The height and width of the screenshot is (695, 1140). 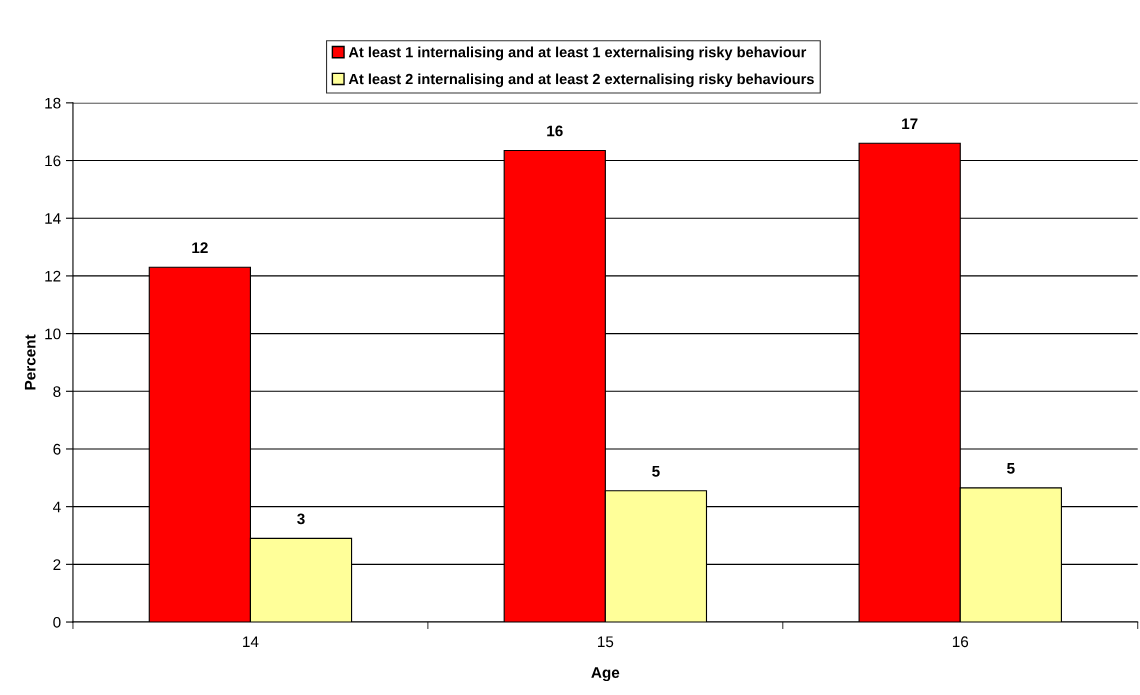 I want to click on y-axis-title: Percent, so click(x=30, y=362).